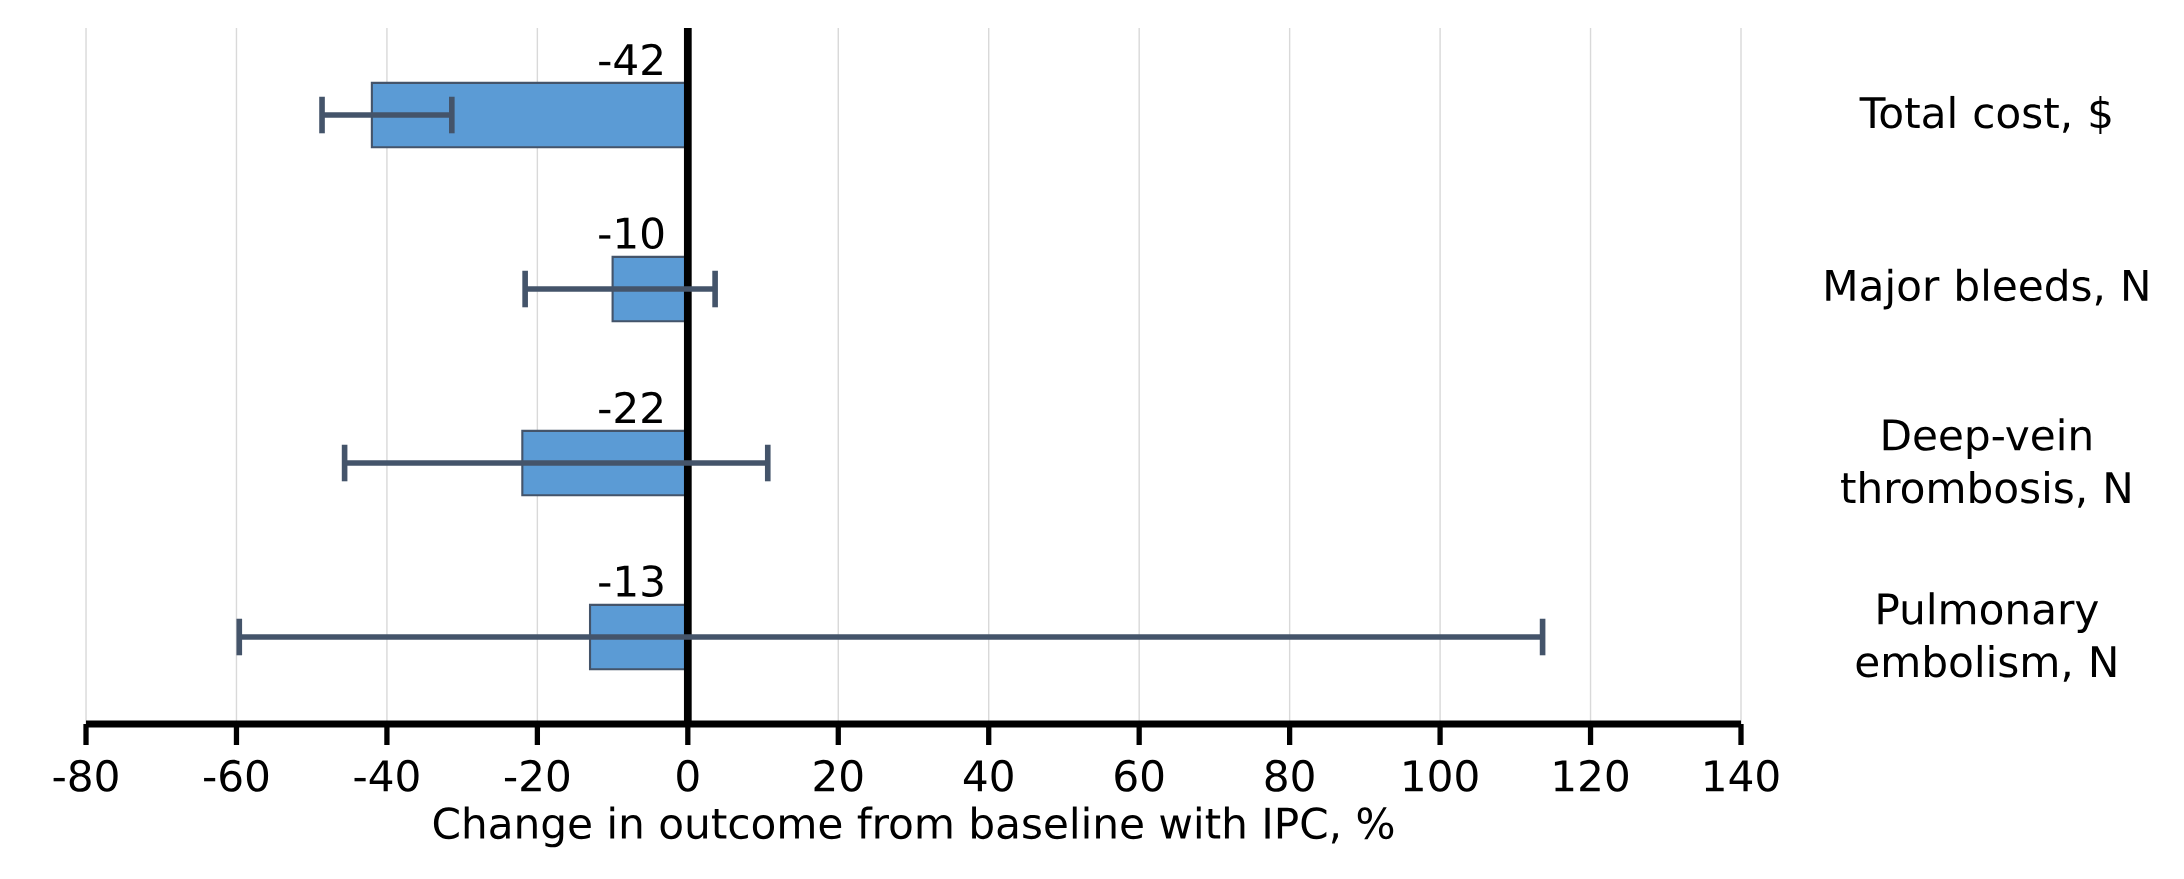 This screenshot has height=879, width=2184. I want to click on x-tick-label: -60, so click(236, 775).